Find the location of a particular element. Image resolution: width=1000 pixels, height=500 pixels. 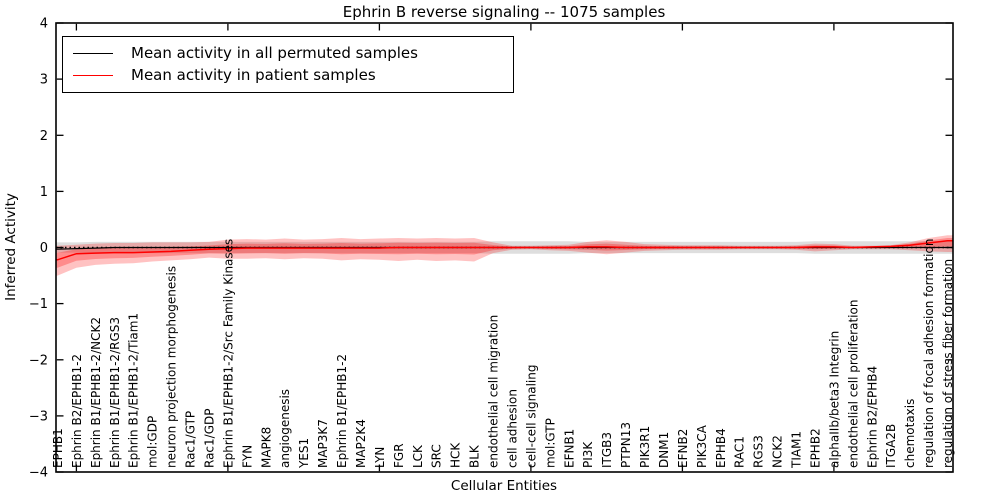

x-category-label: SRC is located at coordinates (437, 456).